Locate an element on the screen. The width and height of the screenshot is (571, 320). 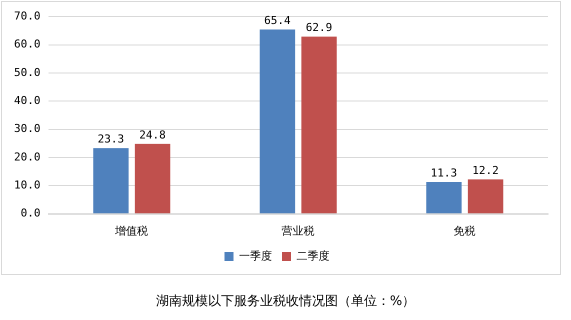
y-tick-label: 10.0 is located at coordinates (27, 185).